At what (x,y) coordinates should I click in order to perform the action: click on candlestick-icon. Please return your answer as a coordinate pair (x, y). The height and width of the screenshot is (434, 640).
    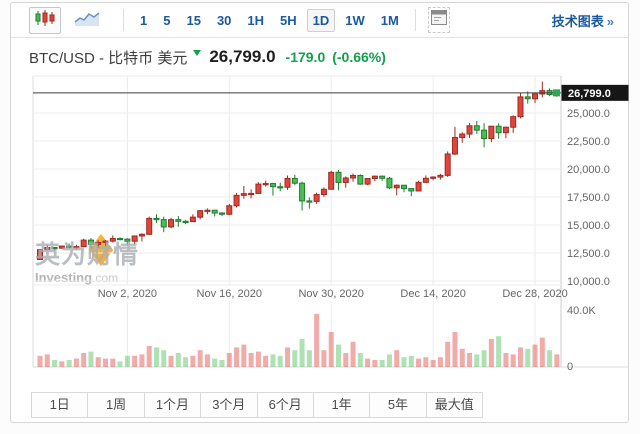
    Looking at the image, I should click on (45, 20).